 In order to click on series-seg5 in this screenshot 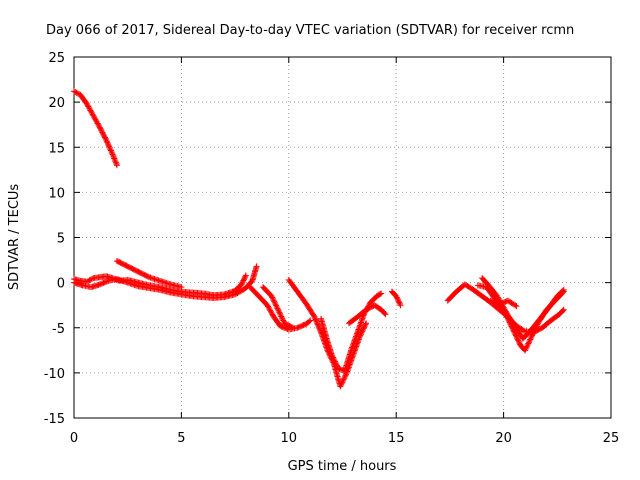, I will do `click(280, 308)`.